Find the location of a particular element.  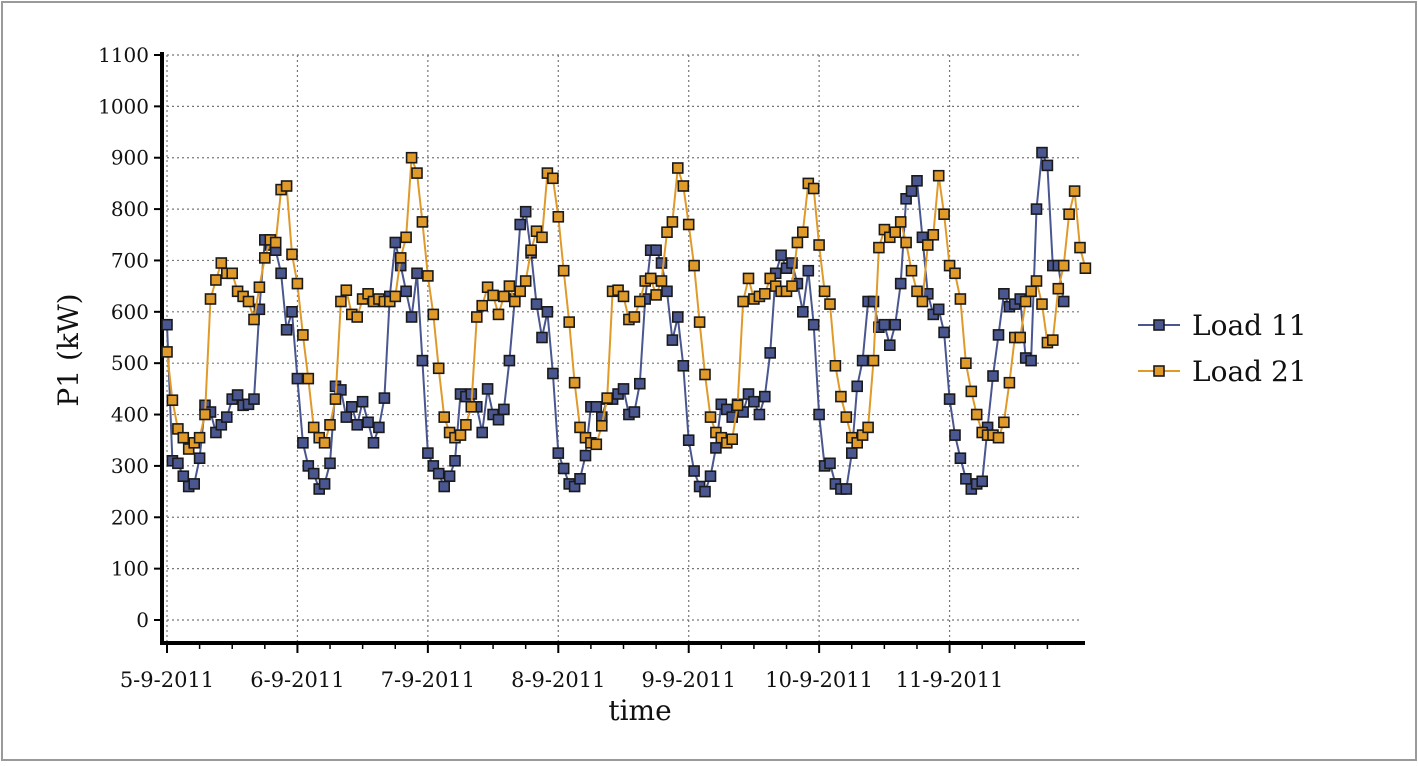

y-tick-label: 500 is located at coordinates (130, 363).